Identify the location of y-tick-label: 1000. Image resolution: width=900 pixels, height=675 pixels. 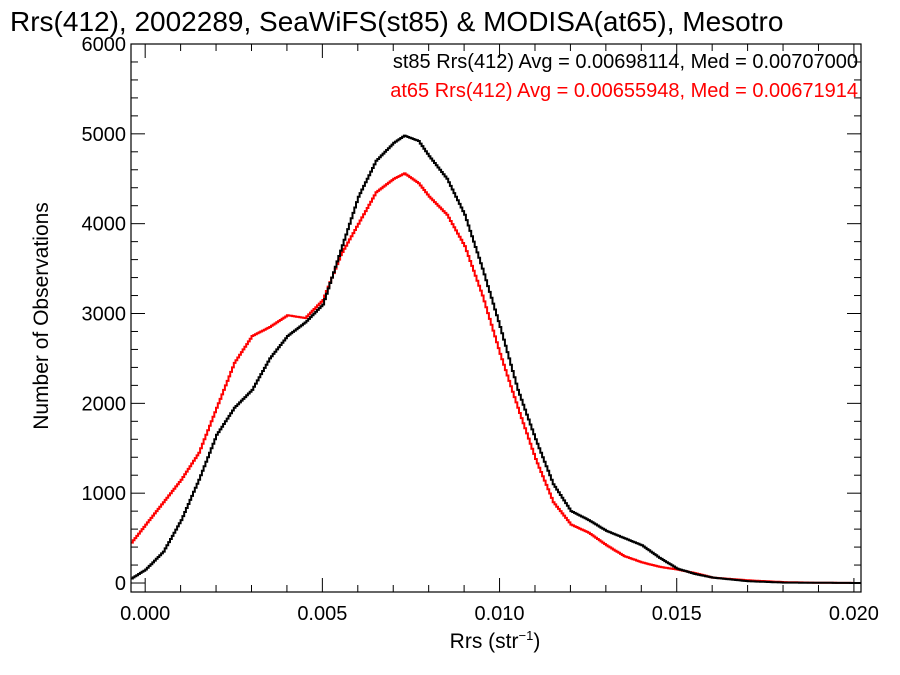
(104, 494).